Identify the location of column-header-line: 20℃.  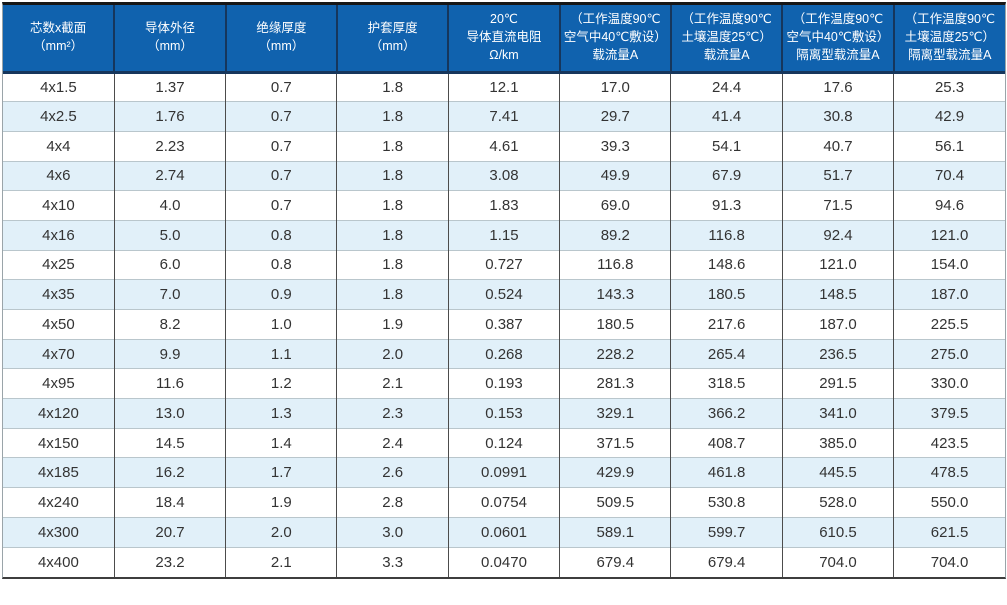
(504, 19).